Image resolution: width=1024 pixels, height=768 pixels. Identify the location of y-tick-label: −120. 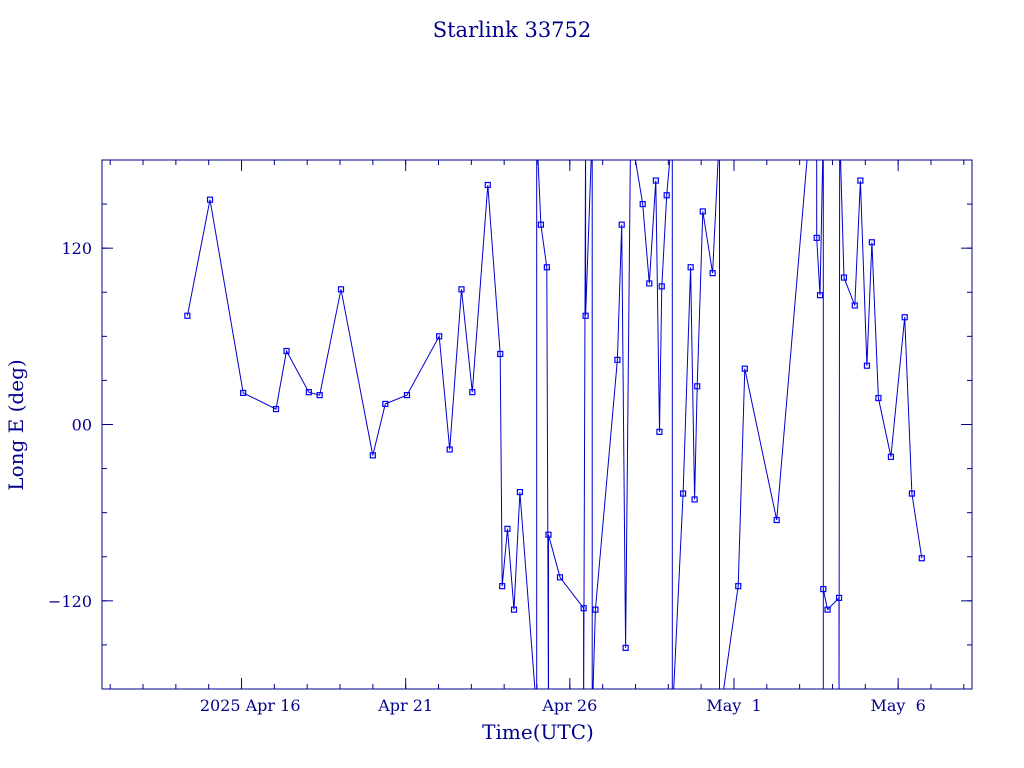
(70, 601).